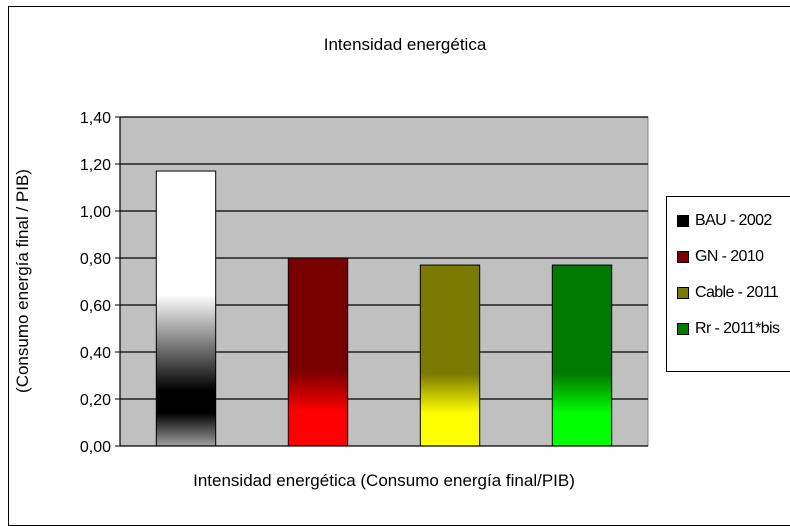 The width and height of the screenshot is (790, 526). Describe the element at coordinates (450, 355) in the screenshot. I see `bar-cable-2011` at that location.